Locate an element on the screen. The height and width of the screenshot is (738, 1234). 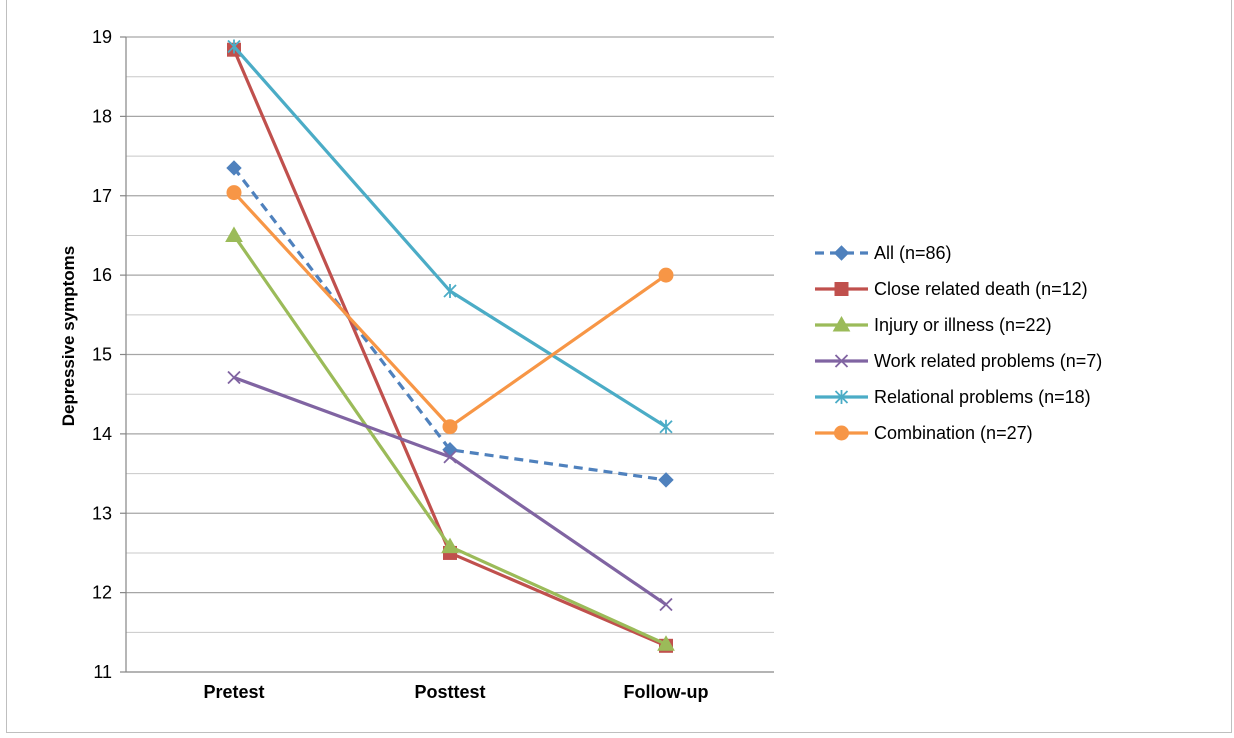
x-tick-label: Pretest is located at coordinates (233, 692).